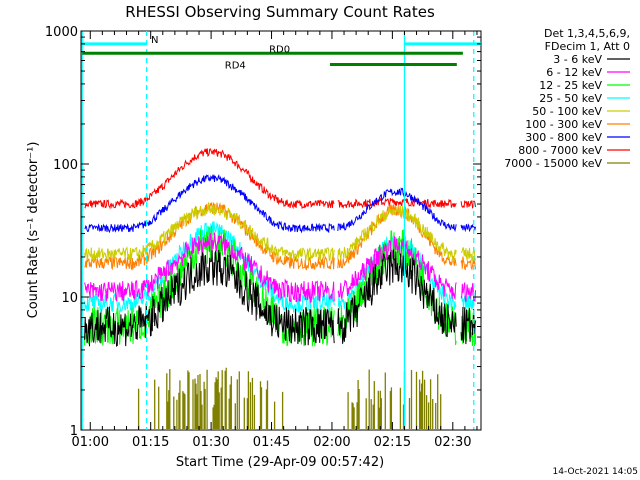 This screenshot has height=480, width=640. I want to click on legend-label: 25 - 50 keV, so click(570, 98).